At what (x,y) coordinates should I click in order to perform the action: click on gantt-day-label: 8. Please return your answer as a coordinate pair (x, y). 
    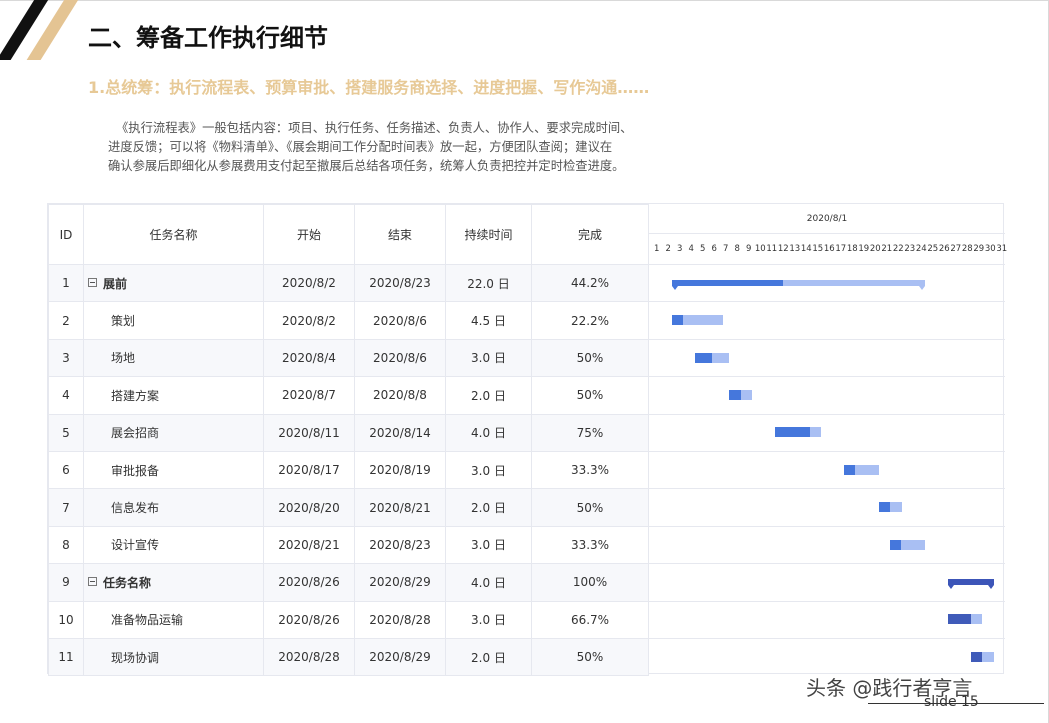
    Looking at the image, I should click on (737, 249).